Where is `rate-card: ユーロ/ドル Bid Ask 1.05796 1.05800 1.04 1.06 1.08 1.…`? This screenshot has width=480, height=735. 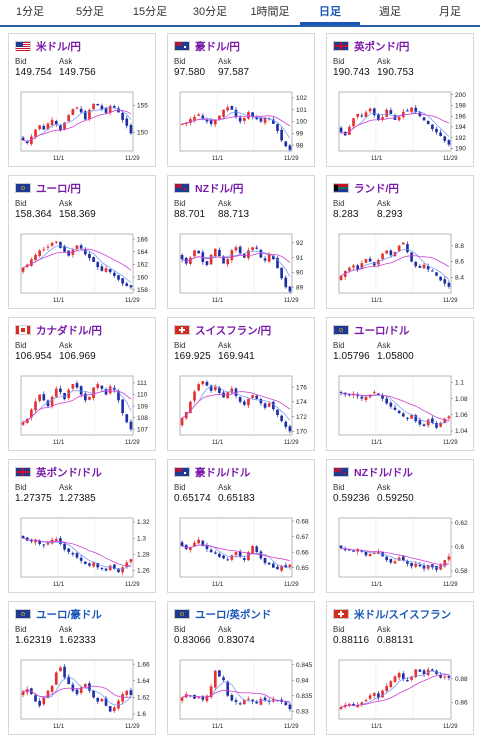
rate-card: ユーロ/ドル Bid Ask 1.05796 1.05800 1.04 1.06 1.08 1.… is located at coordinates (400, 384).